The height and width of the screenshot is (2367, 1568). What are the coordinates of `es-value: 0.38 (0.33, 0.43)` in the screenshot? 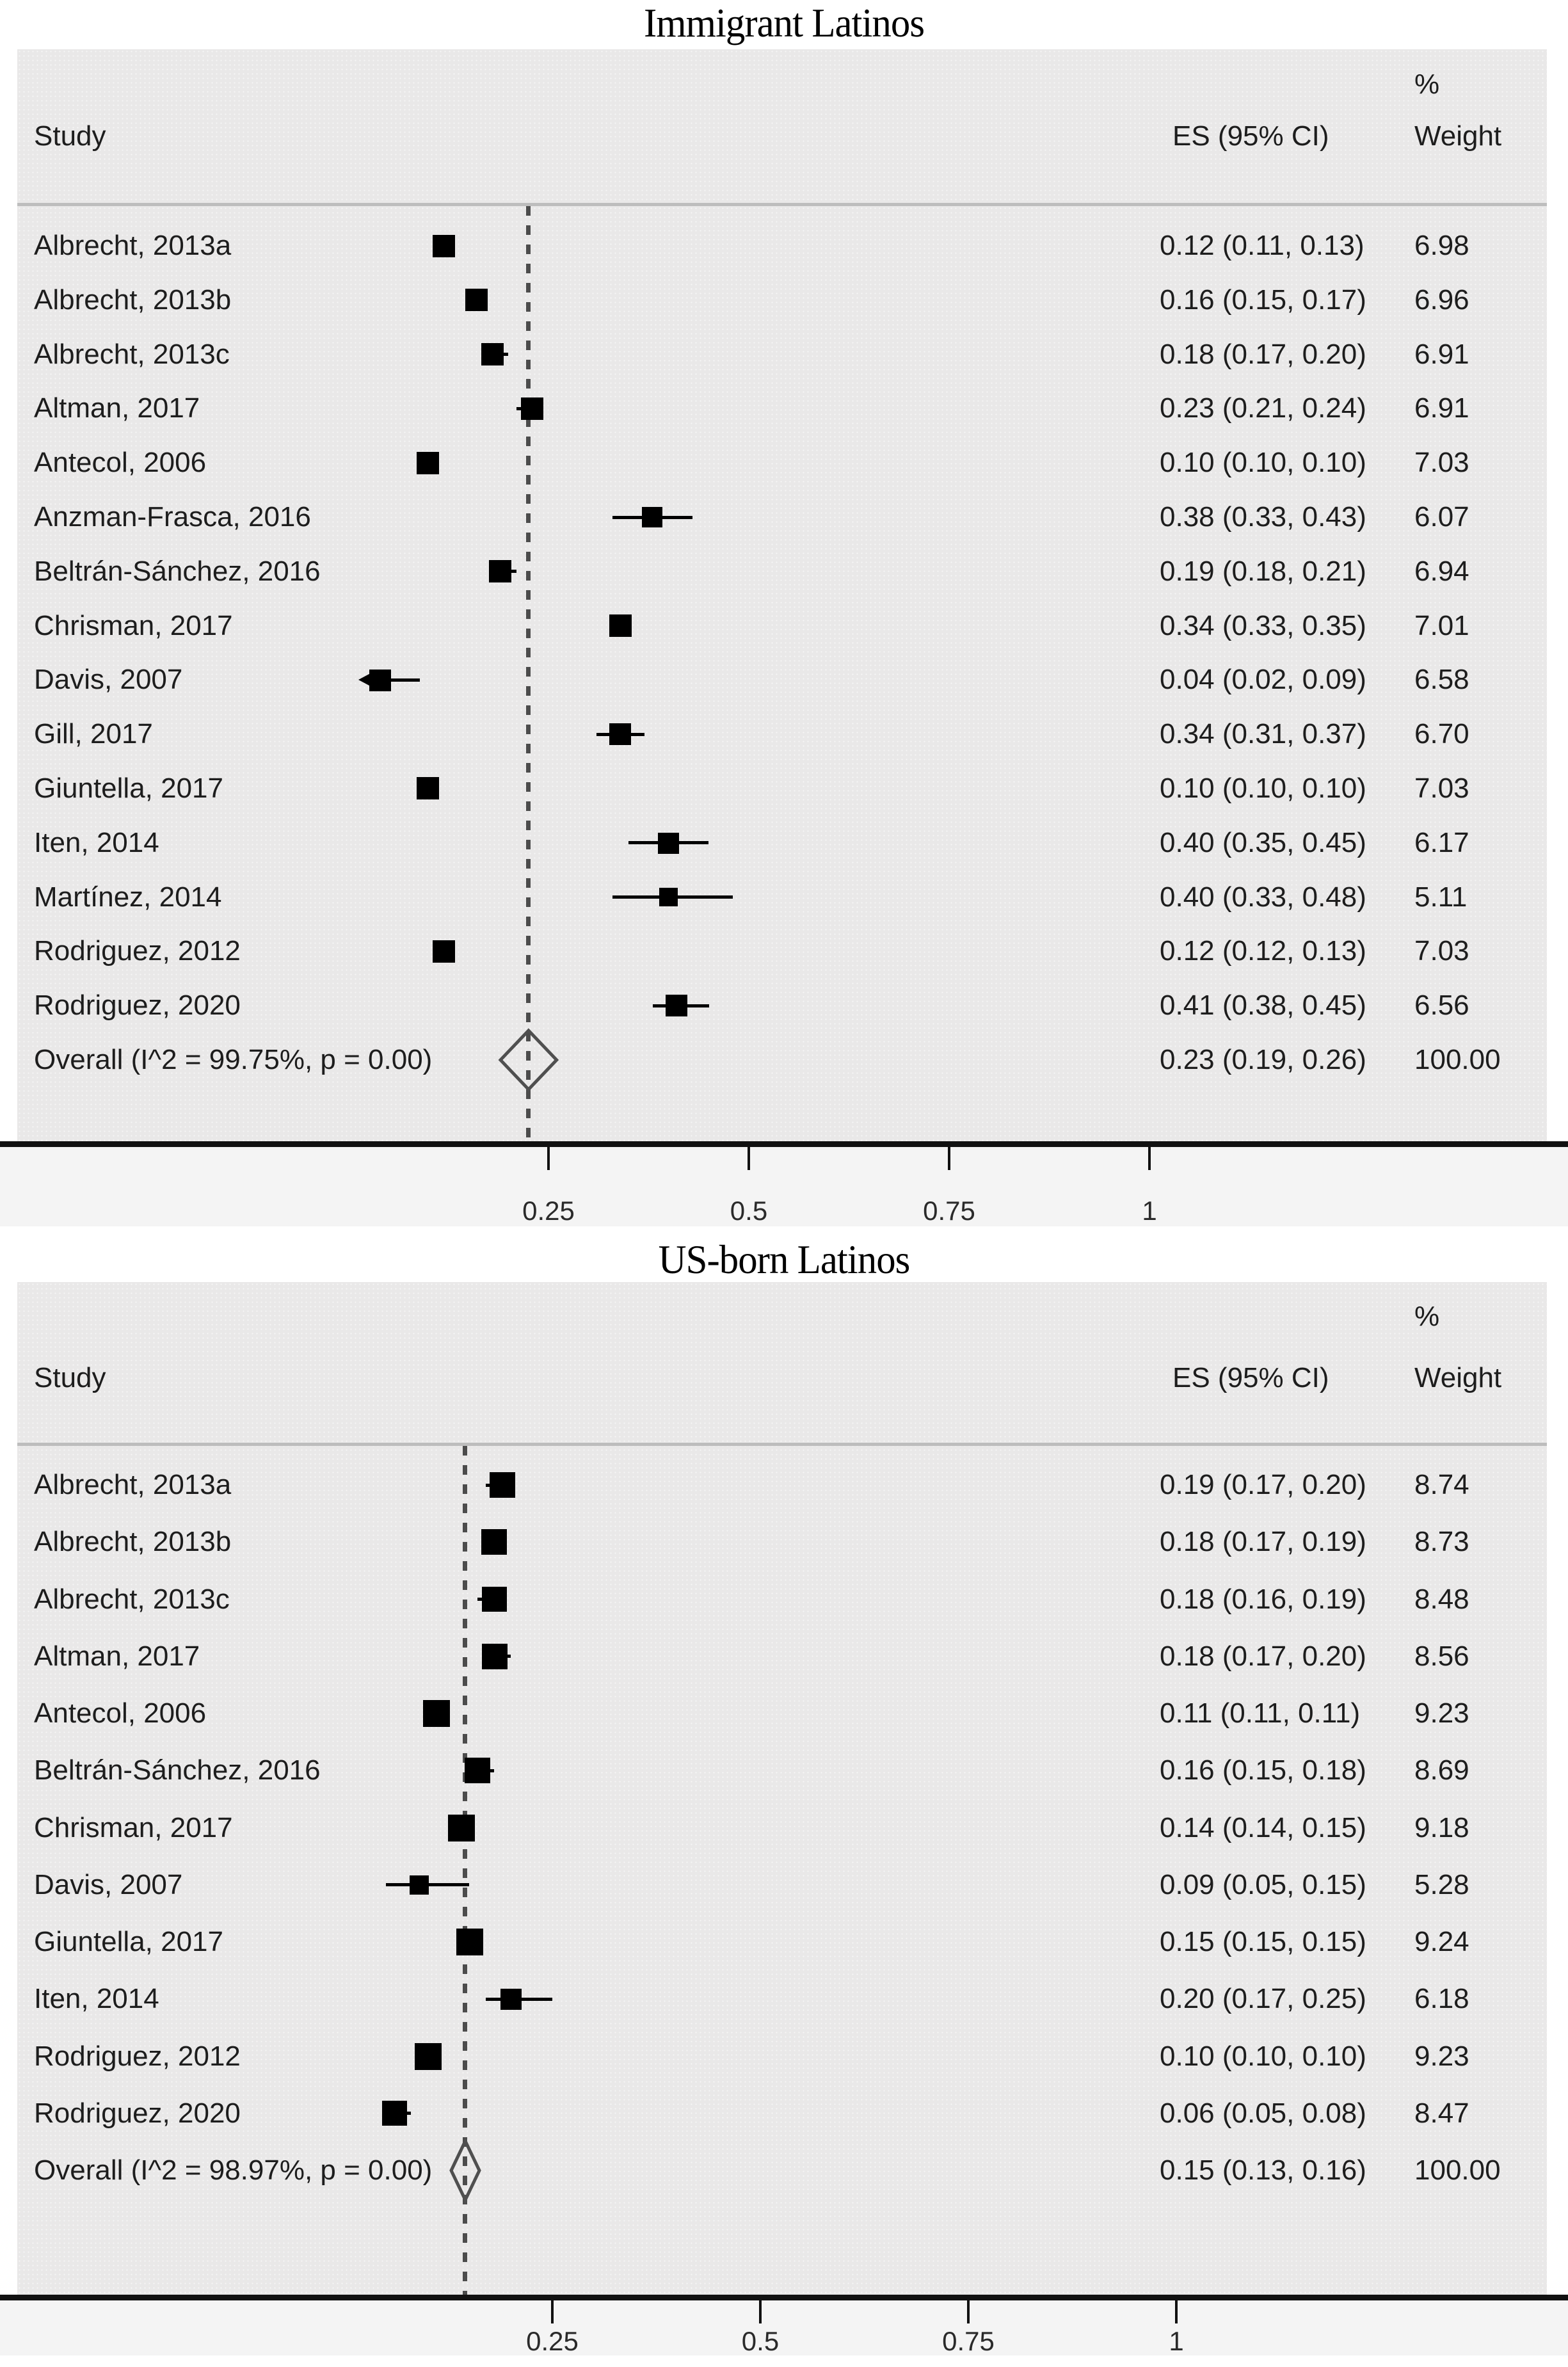 It's located at (1263, 517).